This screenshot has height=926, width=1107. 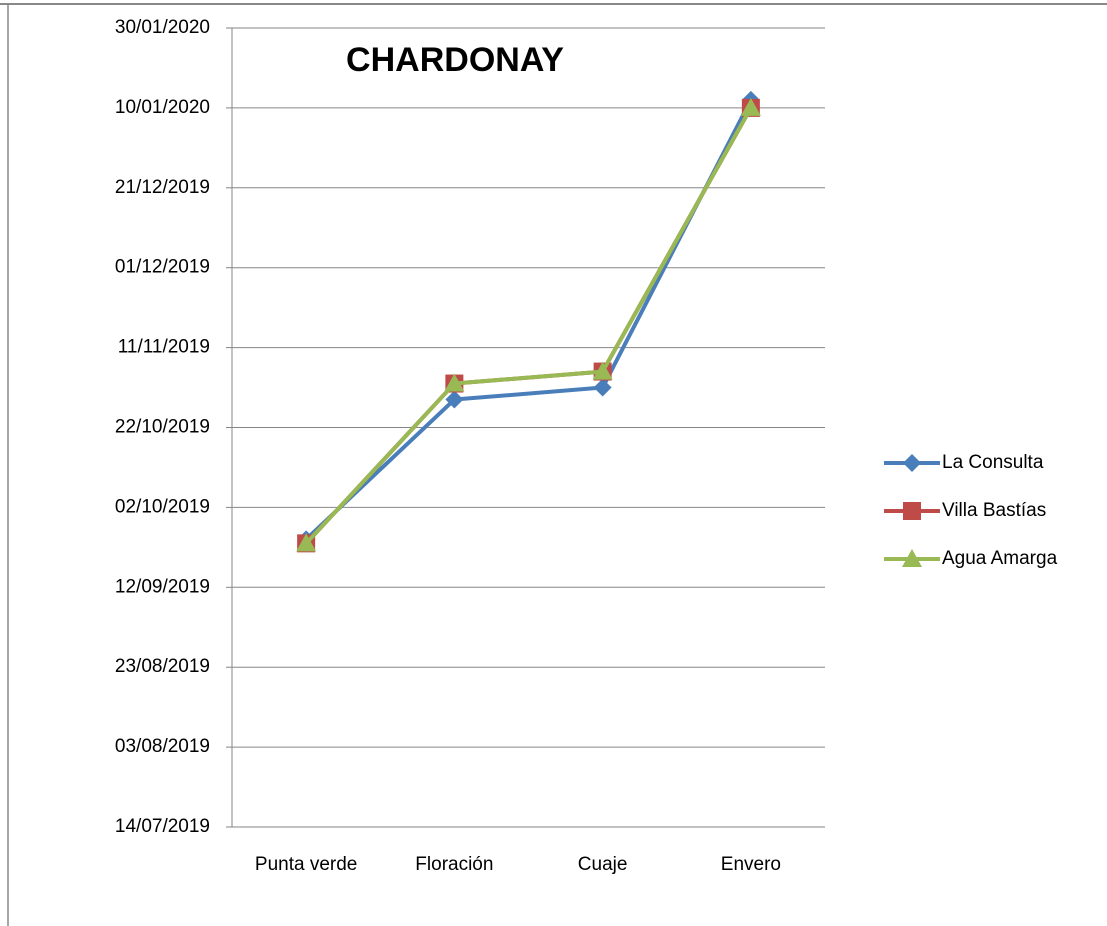 I want to click on chart-title: CHARDONAY, so click(x=455, y=60).